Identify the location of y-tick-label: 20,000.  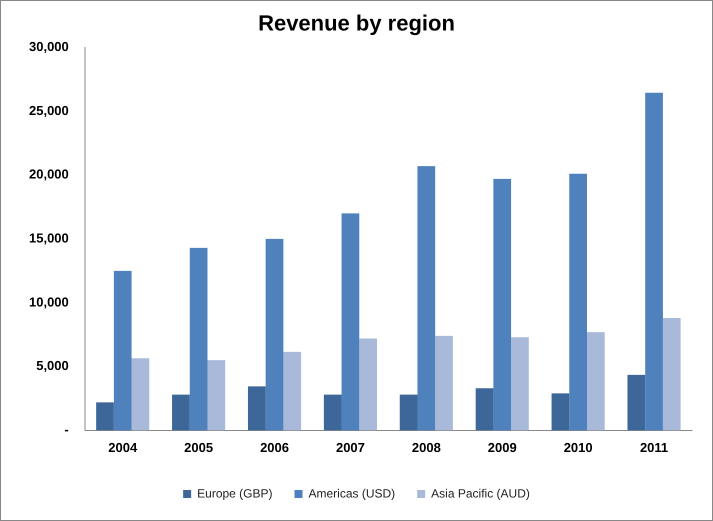
(48, 174).